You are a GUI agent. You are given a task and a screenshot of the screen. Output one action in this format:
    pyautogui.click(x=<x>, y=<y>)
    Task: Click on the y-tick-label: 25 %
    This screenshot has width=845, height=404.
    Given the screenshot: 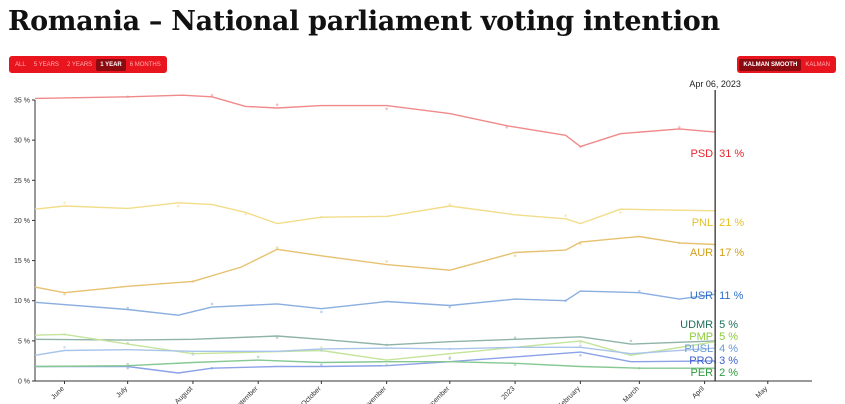 What is the action you would take?
    pyautogui.click(x=22, y=181)
    